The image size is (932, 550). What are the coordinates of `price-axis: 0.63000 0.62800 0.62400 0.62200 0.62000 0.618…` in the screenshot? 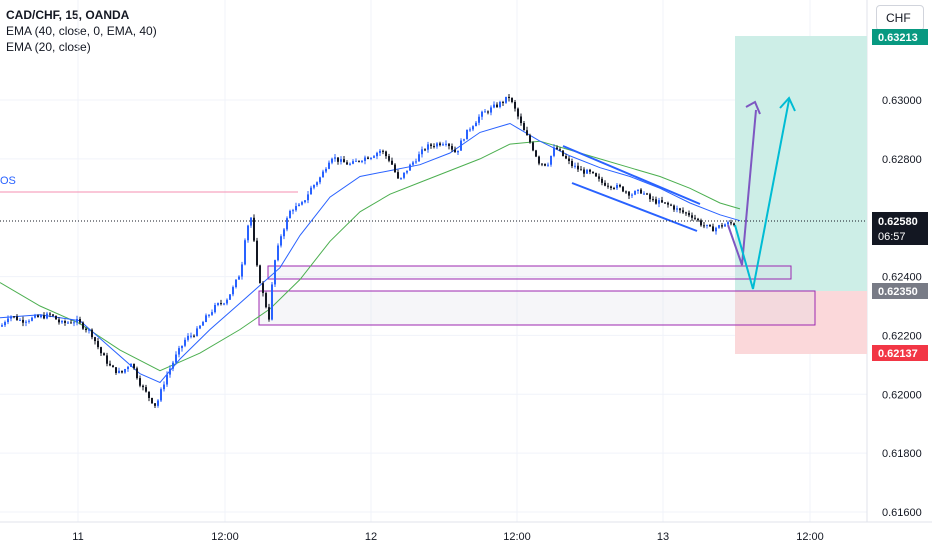 It's located at (902, 307).